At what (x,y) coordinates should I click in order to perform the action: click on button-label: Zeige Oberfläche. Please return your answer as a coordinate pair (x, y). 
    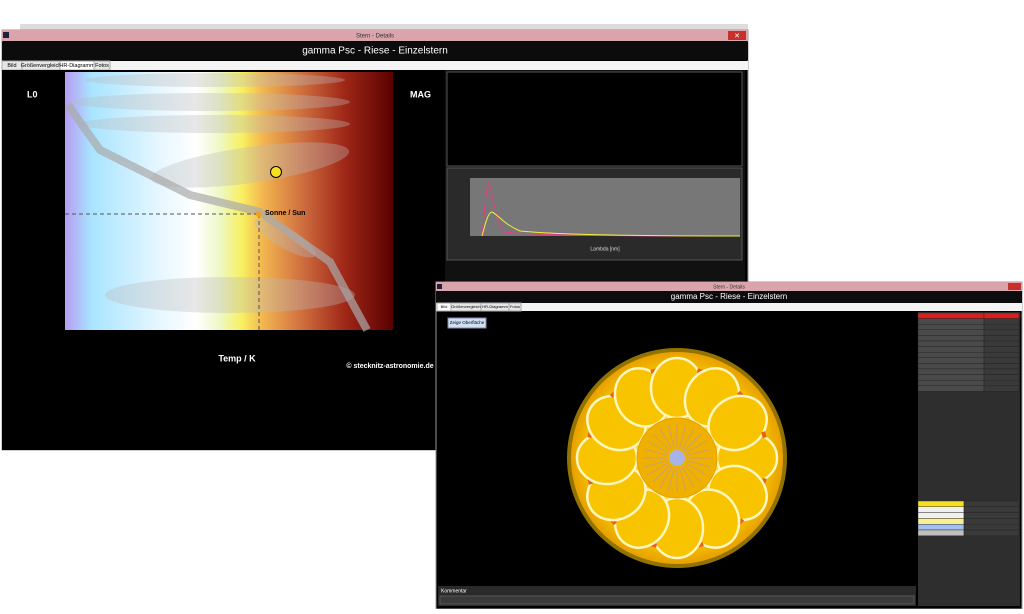
    Looking at the image, I should click on (467, 322).